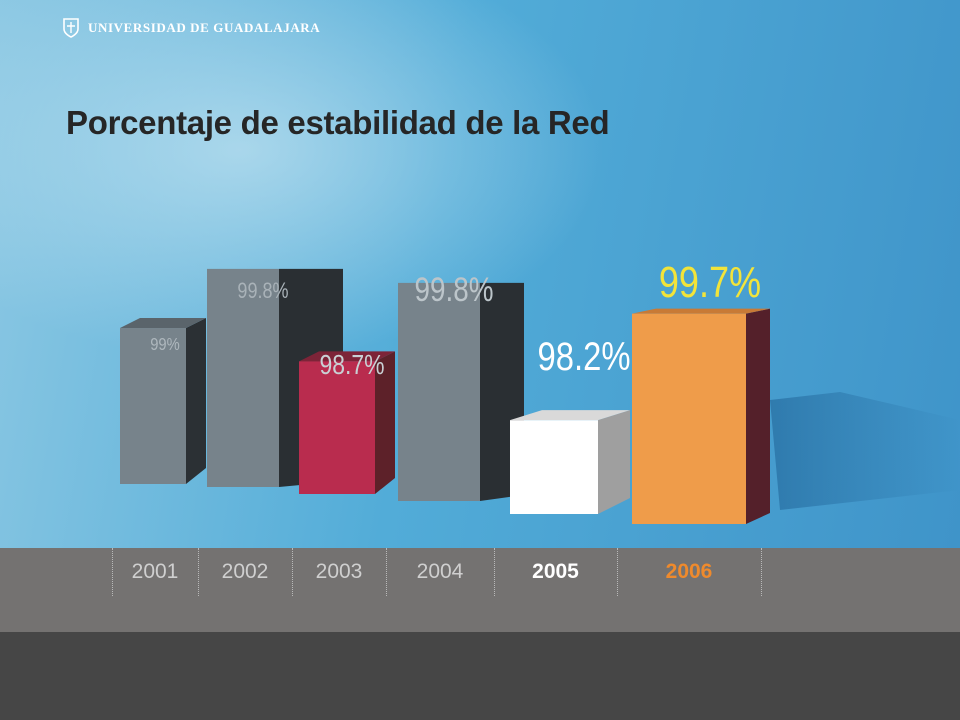 The width and height of the screenshot is (960, 720). Describe the element at coordinates (689, 571) in the screenshot. I see `year-label-2006: 2006` at that location.